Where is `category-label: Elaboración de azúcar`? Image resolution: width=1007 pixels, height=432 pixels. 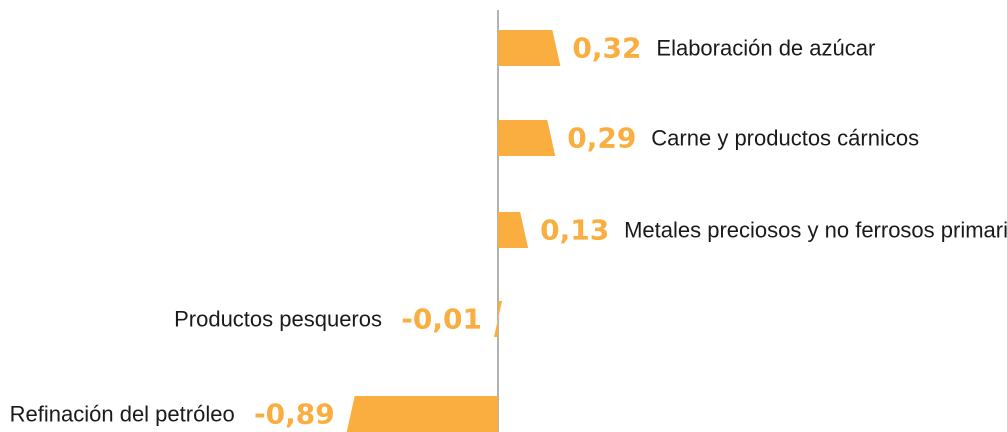 category-label: Elaboración de azúcar is located at coordinates (765, 48).